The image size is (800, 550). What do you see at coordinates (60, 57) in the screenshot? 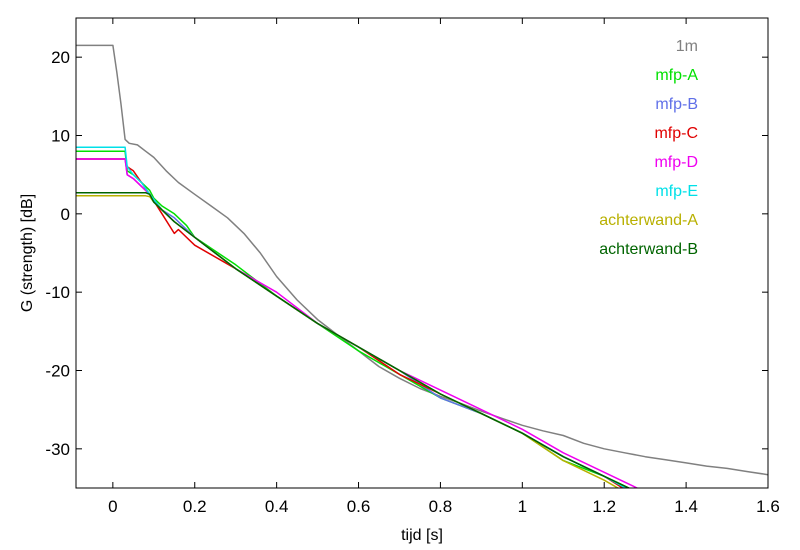
I see `y-tick-label: 20` at bounding box center [60, 57].